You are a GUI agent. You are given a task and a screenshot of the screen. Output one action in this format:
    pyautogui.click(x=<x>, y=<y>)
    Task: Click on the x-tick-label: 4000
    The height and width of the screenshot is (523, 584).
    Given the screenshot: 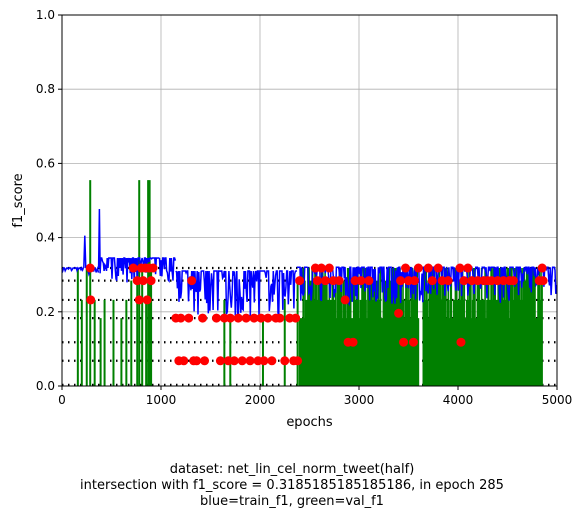 What is the action you would take?
    pyautogui.click(x=458, y=400)
    